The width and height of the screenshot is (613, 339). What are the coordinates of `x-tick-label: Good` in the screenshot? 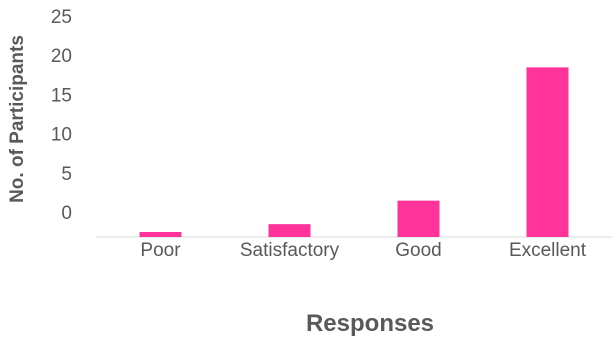 It's located at (418, 250).